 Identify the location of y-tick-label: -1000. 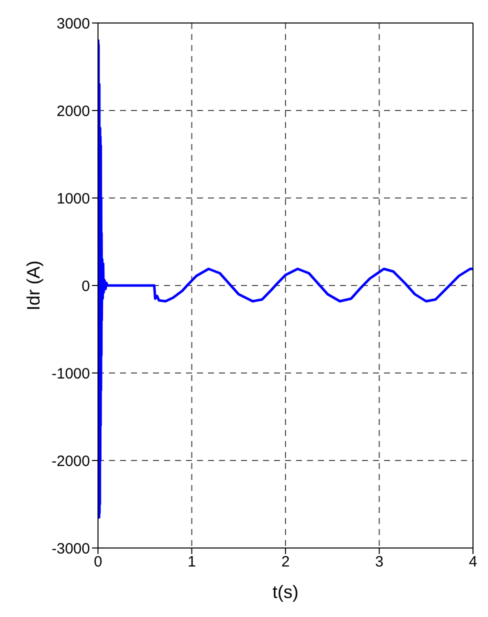
(71, 373).